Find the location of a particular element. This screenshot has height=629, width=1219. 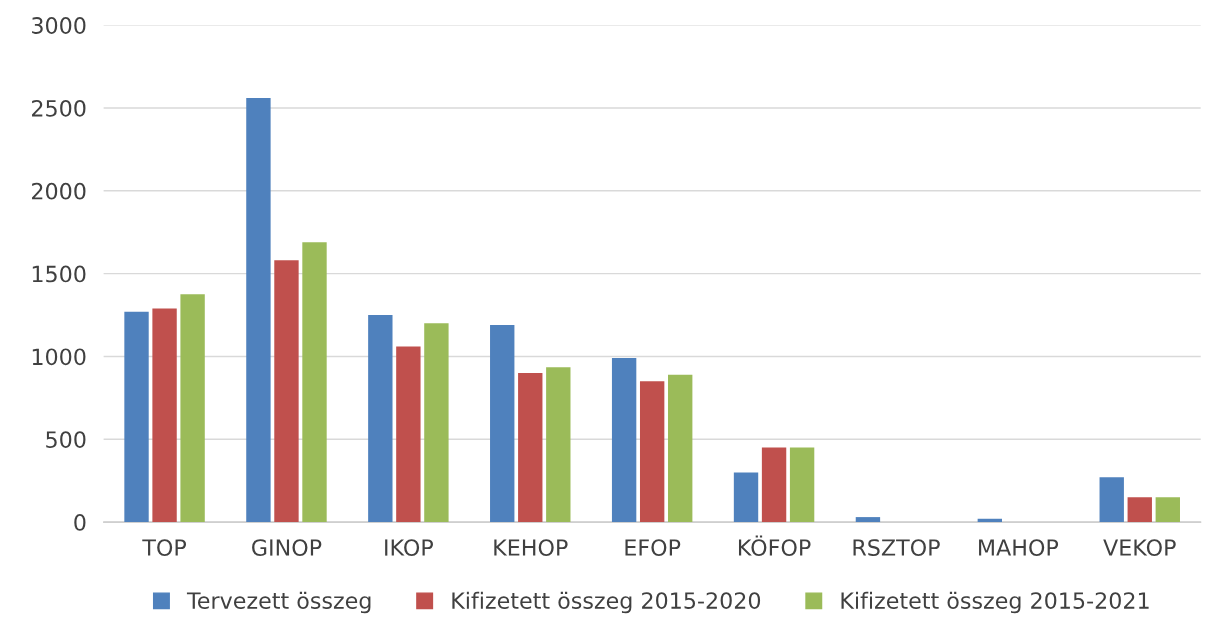

y-tick-label: 1000 is located at coordinates (59, 357).